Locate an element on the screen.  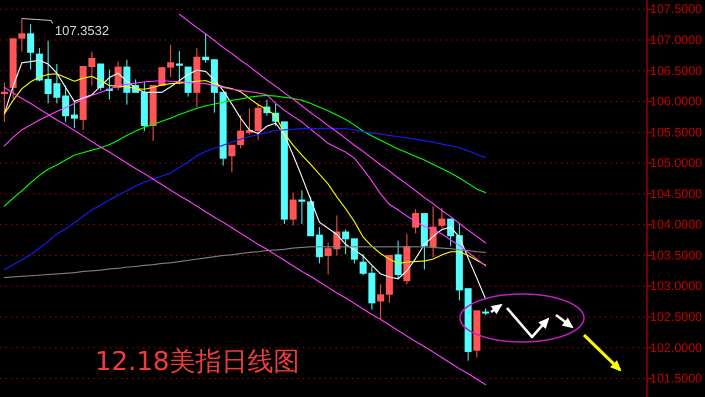
y-tick-label: 104.0000 is located at coordinates (676, 225).